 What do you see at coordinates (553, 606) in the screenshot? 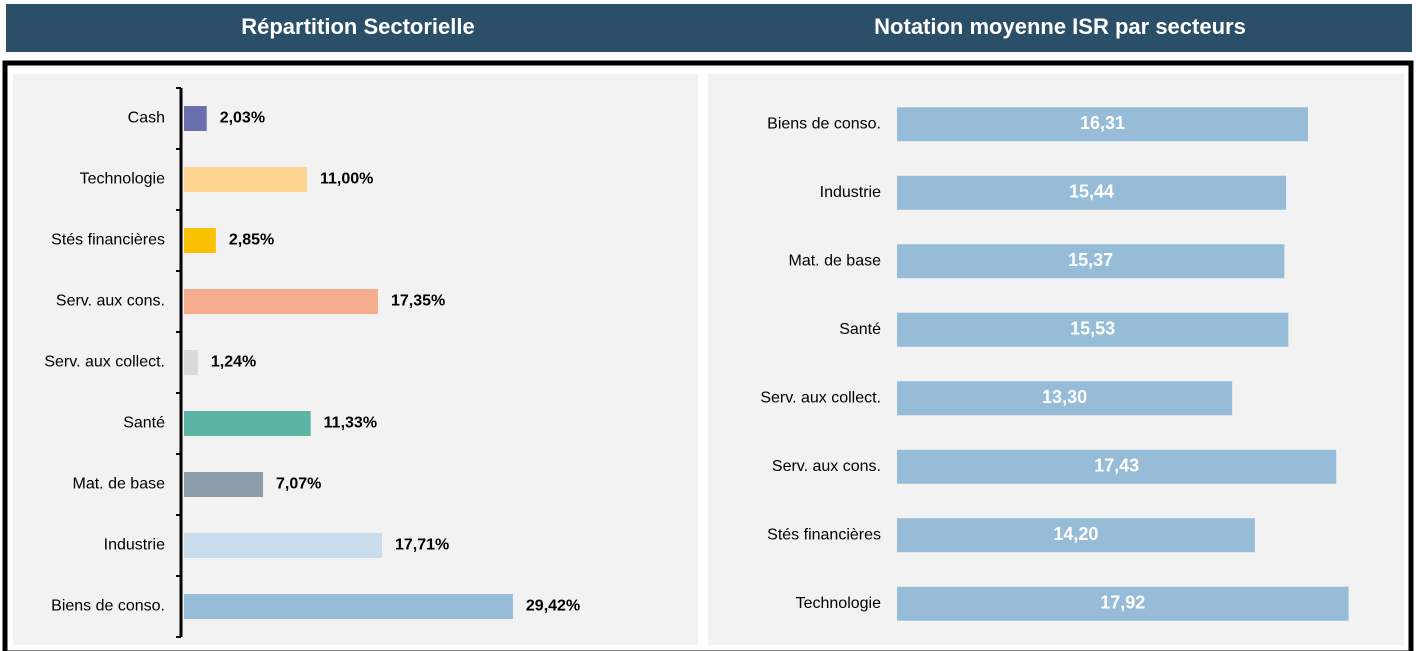
I see `value-label: 29,42%` at bounding box center [553, 606].